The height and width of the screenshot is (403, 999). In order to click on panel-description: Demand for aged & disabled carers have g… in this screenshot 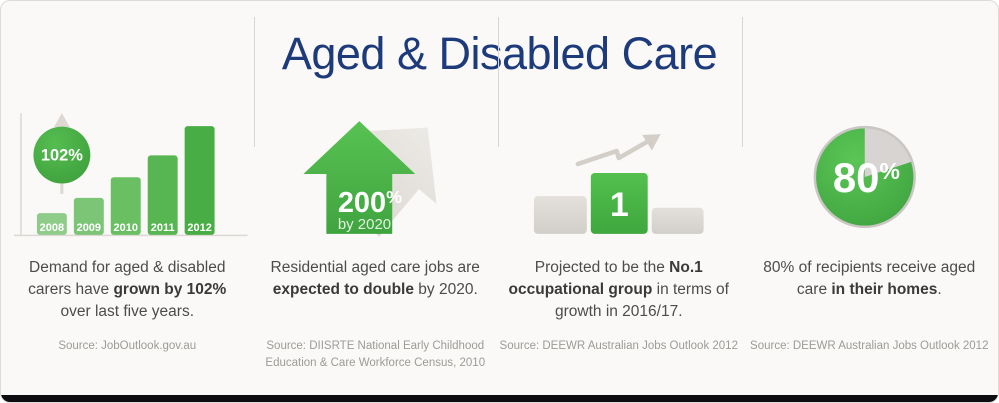, I will do `click(127, 289)`.